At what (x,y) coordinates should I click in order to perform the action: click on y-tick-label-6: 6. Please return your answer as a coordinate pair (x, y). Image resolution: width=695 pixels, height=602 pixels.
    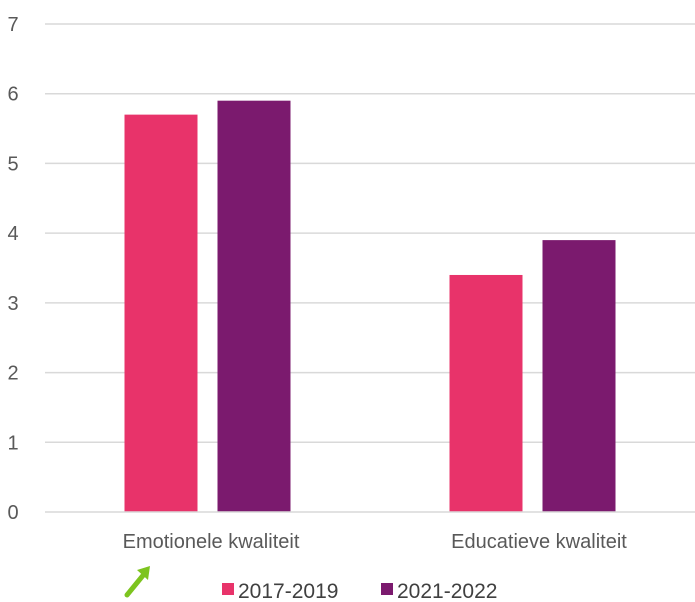
    Looking at the image, I should click on (12, 95).